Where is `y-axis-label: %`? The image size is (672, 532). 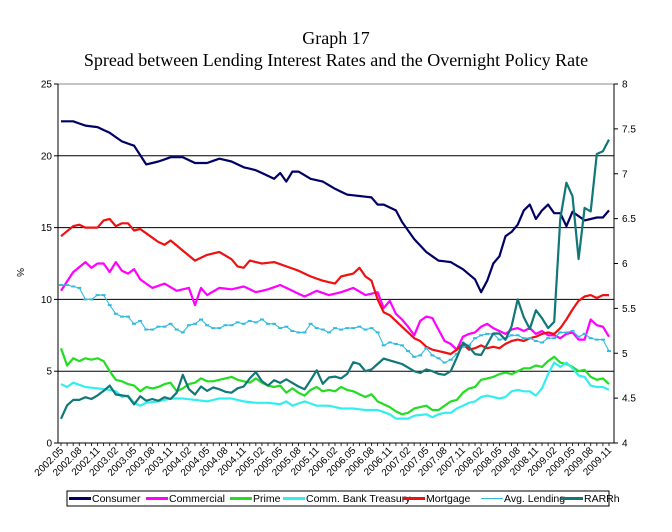
y-axis-label: % is located at coordinates (19, 272).